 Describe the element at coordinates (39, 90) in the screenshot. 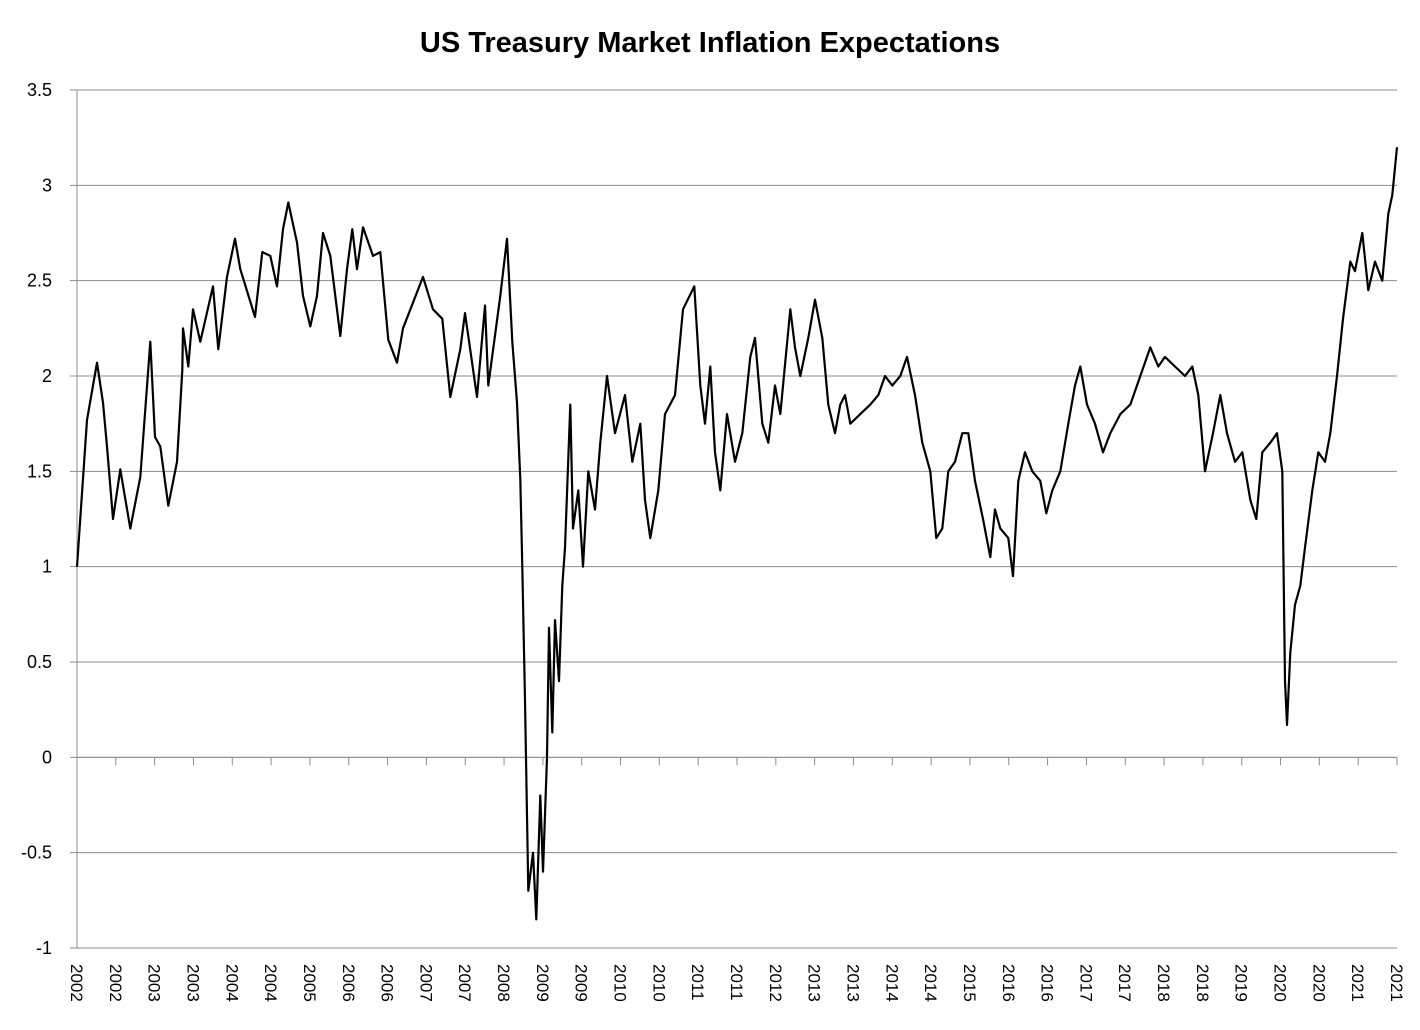

I see `y-tick-label: 3.5` at that location.